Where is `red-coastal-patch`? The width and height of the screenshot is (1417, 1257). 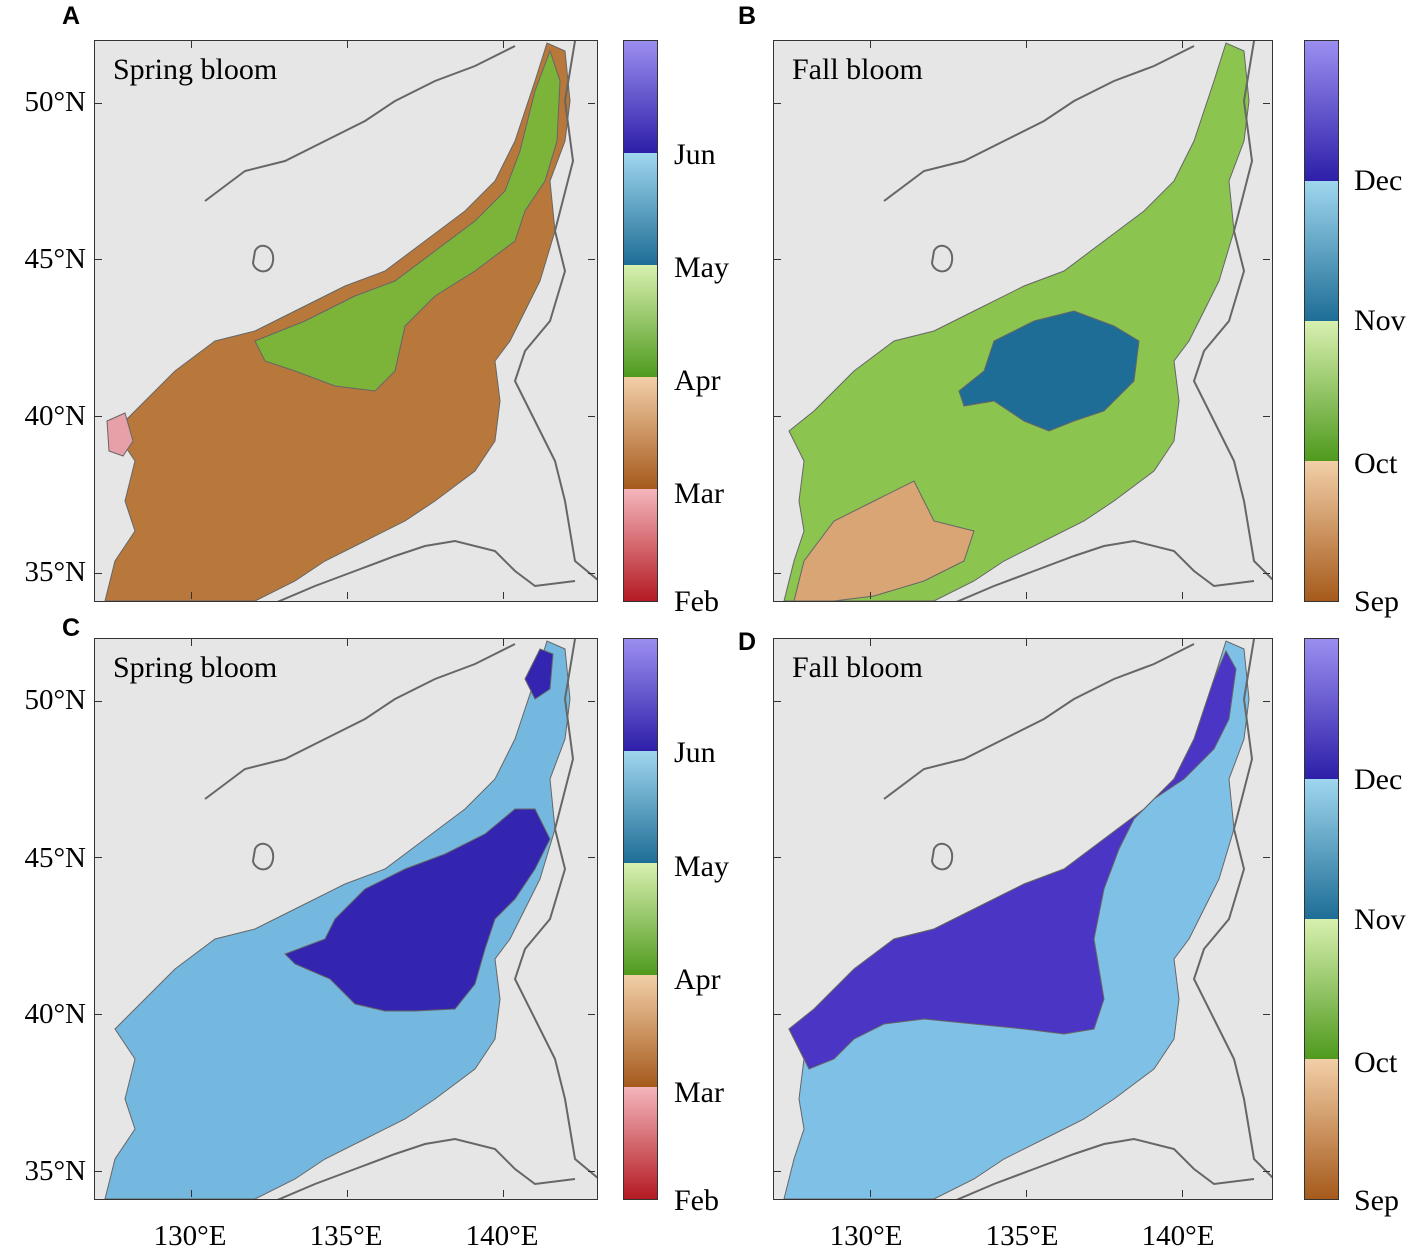
red-coastal-patch is located at coordinates (120, 434).